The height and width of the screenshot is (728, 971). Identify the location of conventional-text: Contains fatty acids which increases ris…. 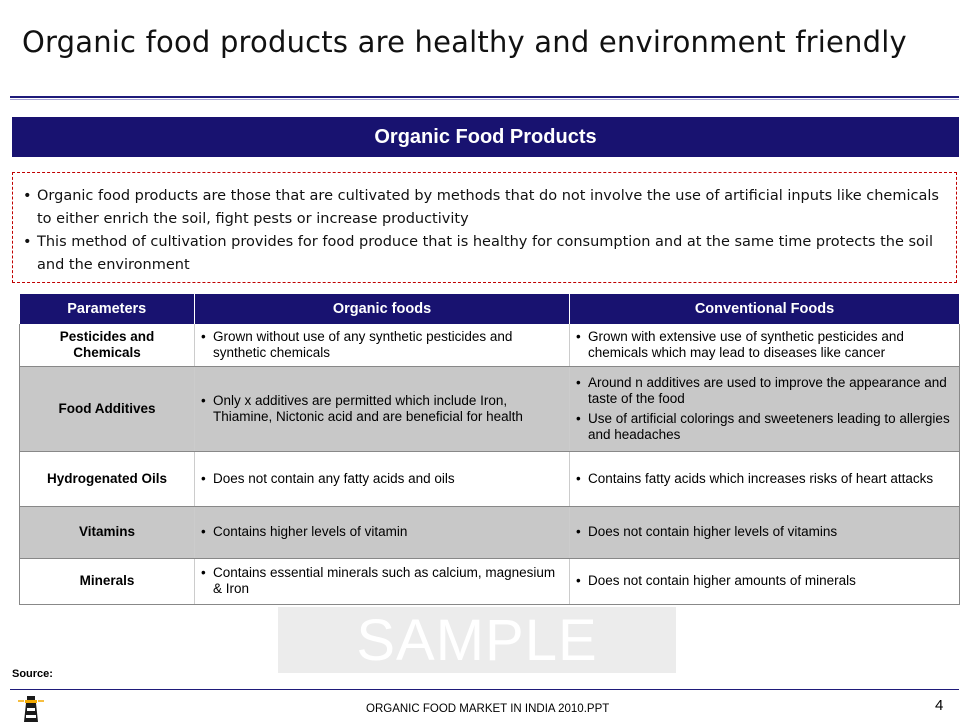
(761, 478).